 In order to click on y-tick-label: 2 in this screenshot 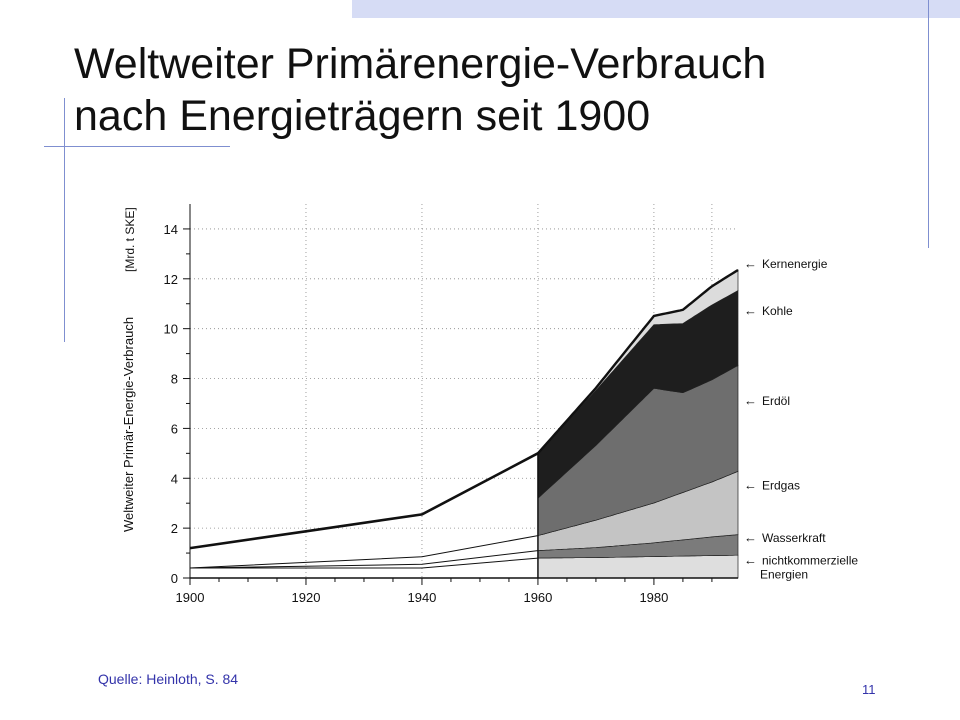, I will do `click(174, 528)`.